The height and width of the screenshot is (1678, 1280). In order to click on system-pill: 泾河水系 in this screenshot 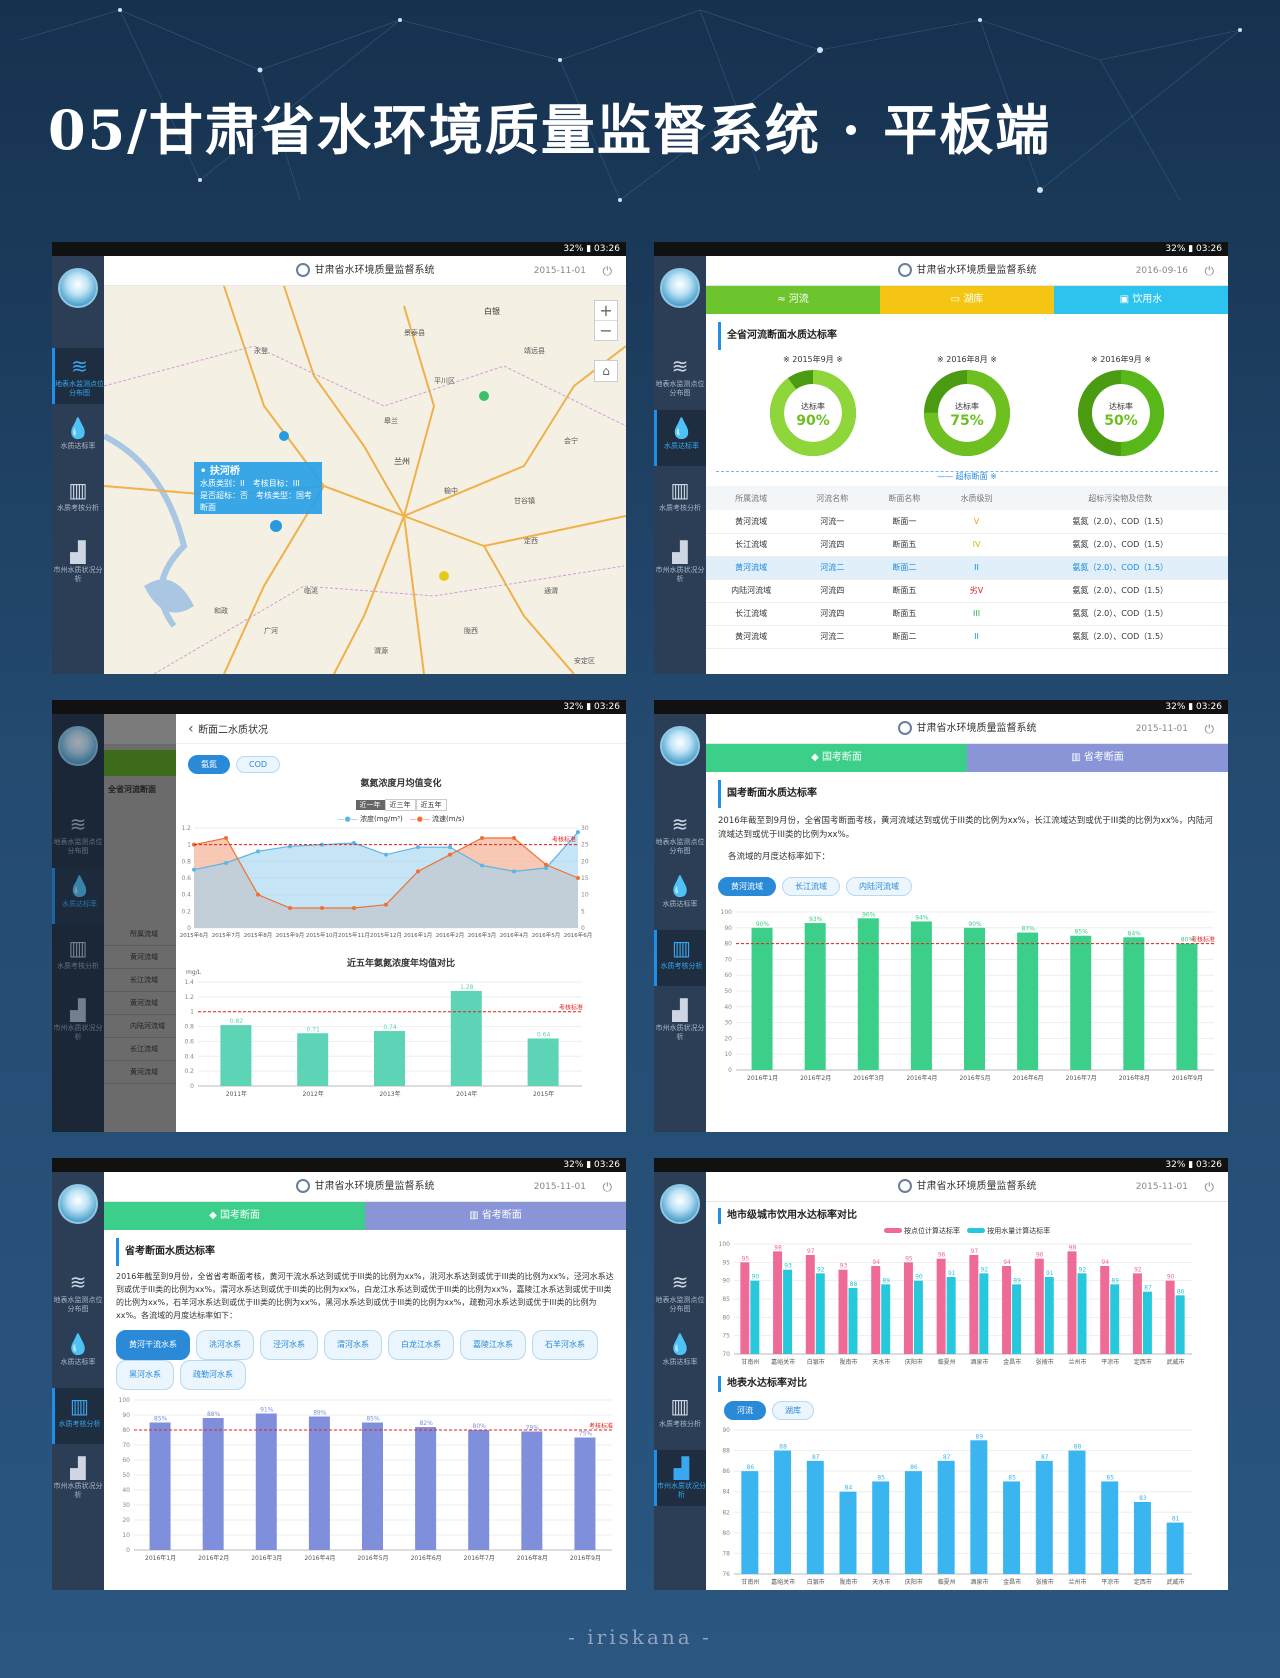, I will do `click(289, 1345)`.